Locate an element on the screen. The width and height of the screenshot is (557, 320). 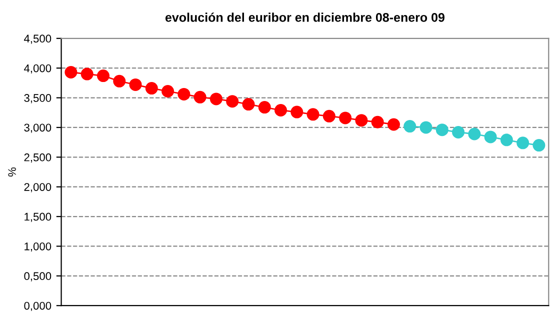
y-tick-label: 3,000 is located at coordinates (38, 128).